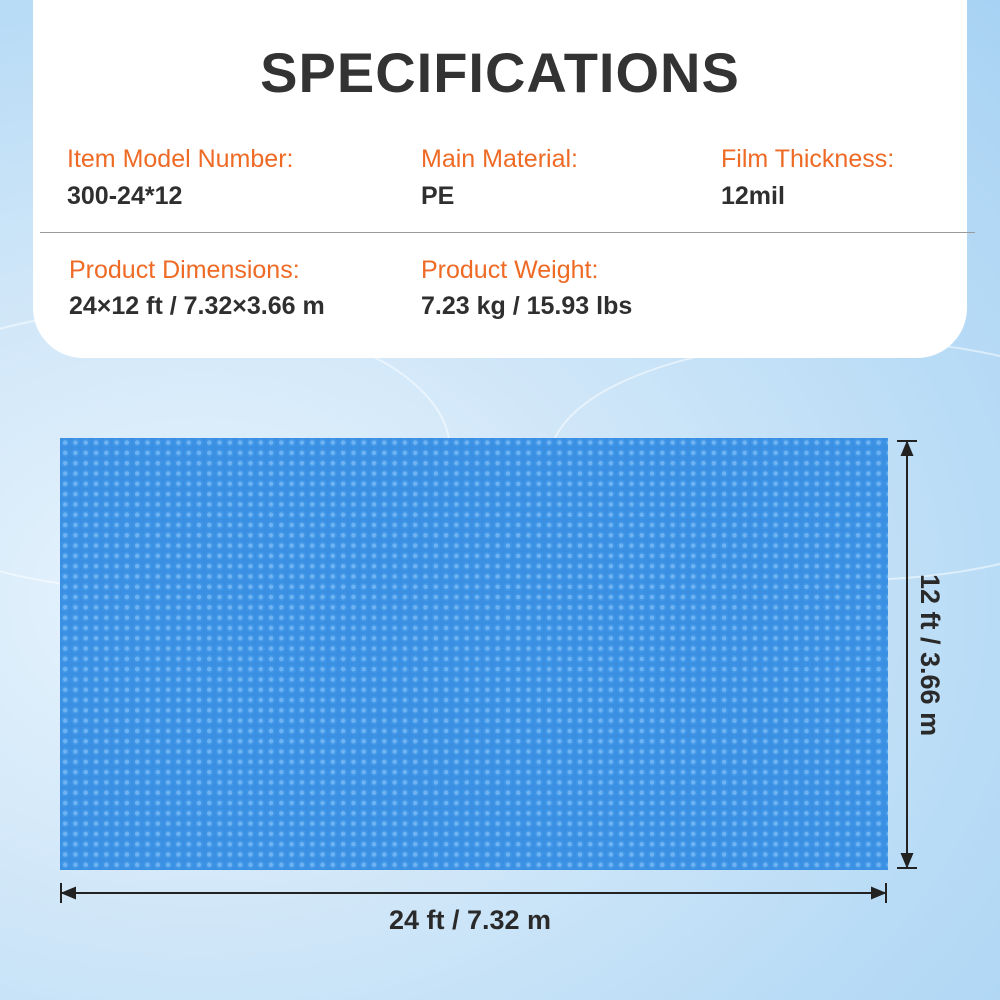  I want to click on height-dimension-label: 12 ft / 3.66 m, so click(930, 655).